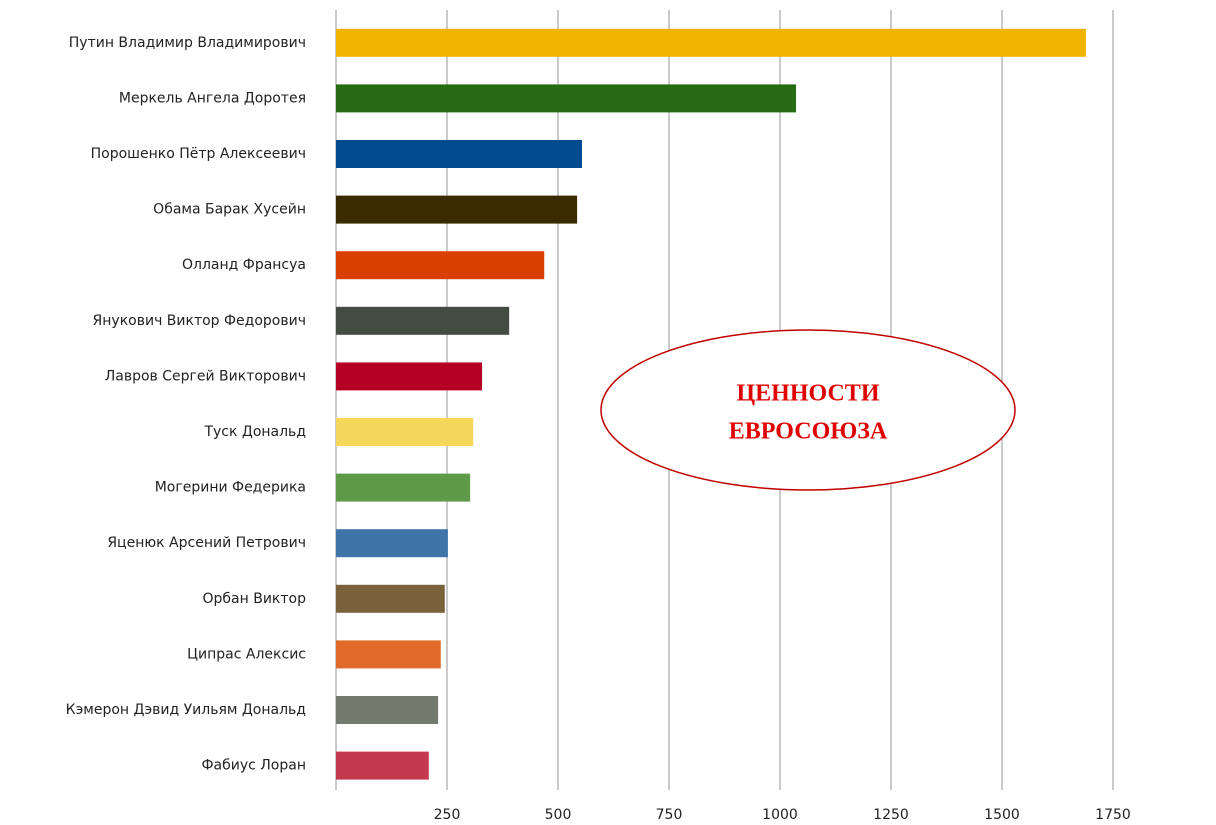  Describe the element at coordinates (205, 376) in the screenshot. I see `y-tick-label: Лавров Сергей Викторович` at that location.